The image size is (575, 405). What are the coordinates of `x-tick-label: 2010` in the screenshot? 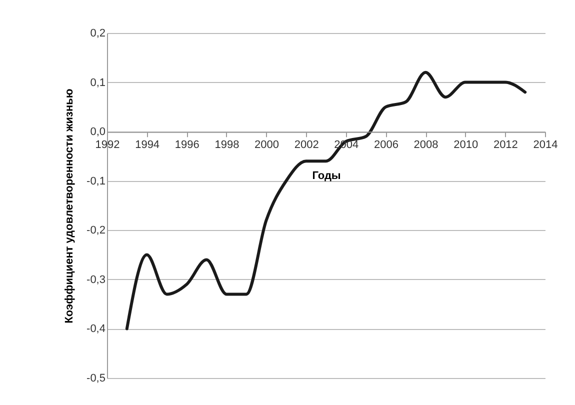 It's located at (466, 145).